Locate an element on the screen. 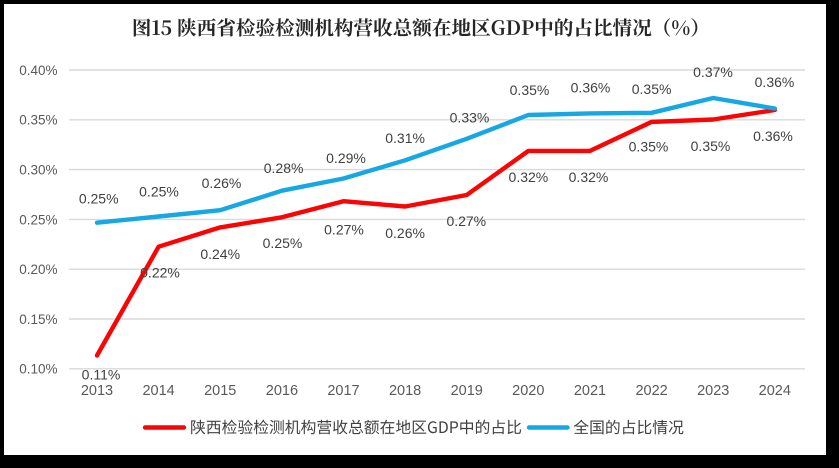 This screenshot has width=839, height=468. svg-text: 2013 is located at coordinates (97, 391).